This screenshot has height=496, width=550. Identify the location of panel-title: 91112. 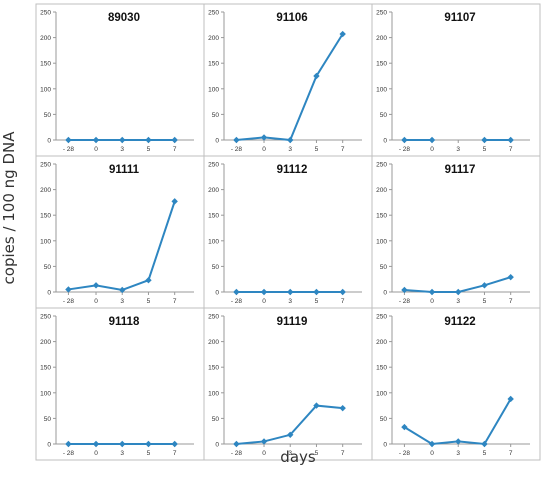
(292, 170).